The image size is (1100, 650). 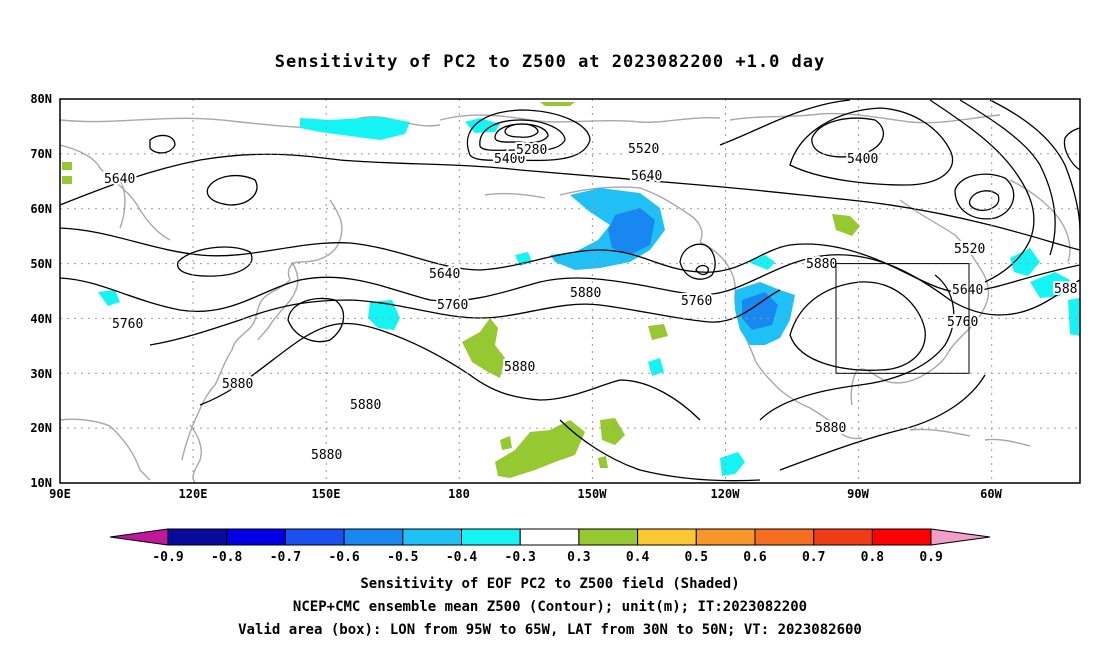 What do you see at coordinates (902, 318) in the screenshot?
I see `valid-area-box` at bounding box center [902, 318].